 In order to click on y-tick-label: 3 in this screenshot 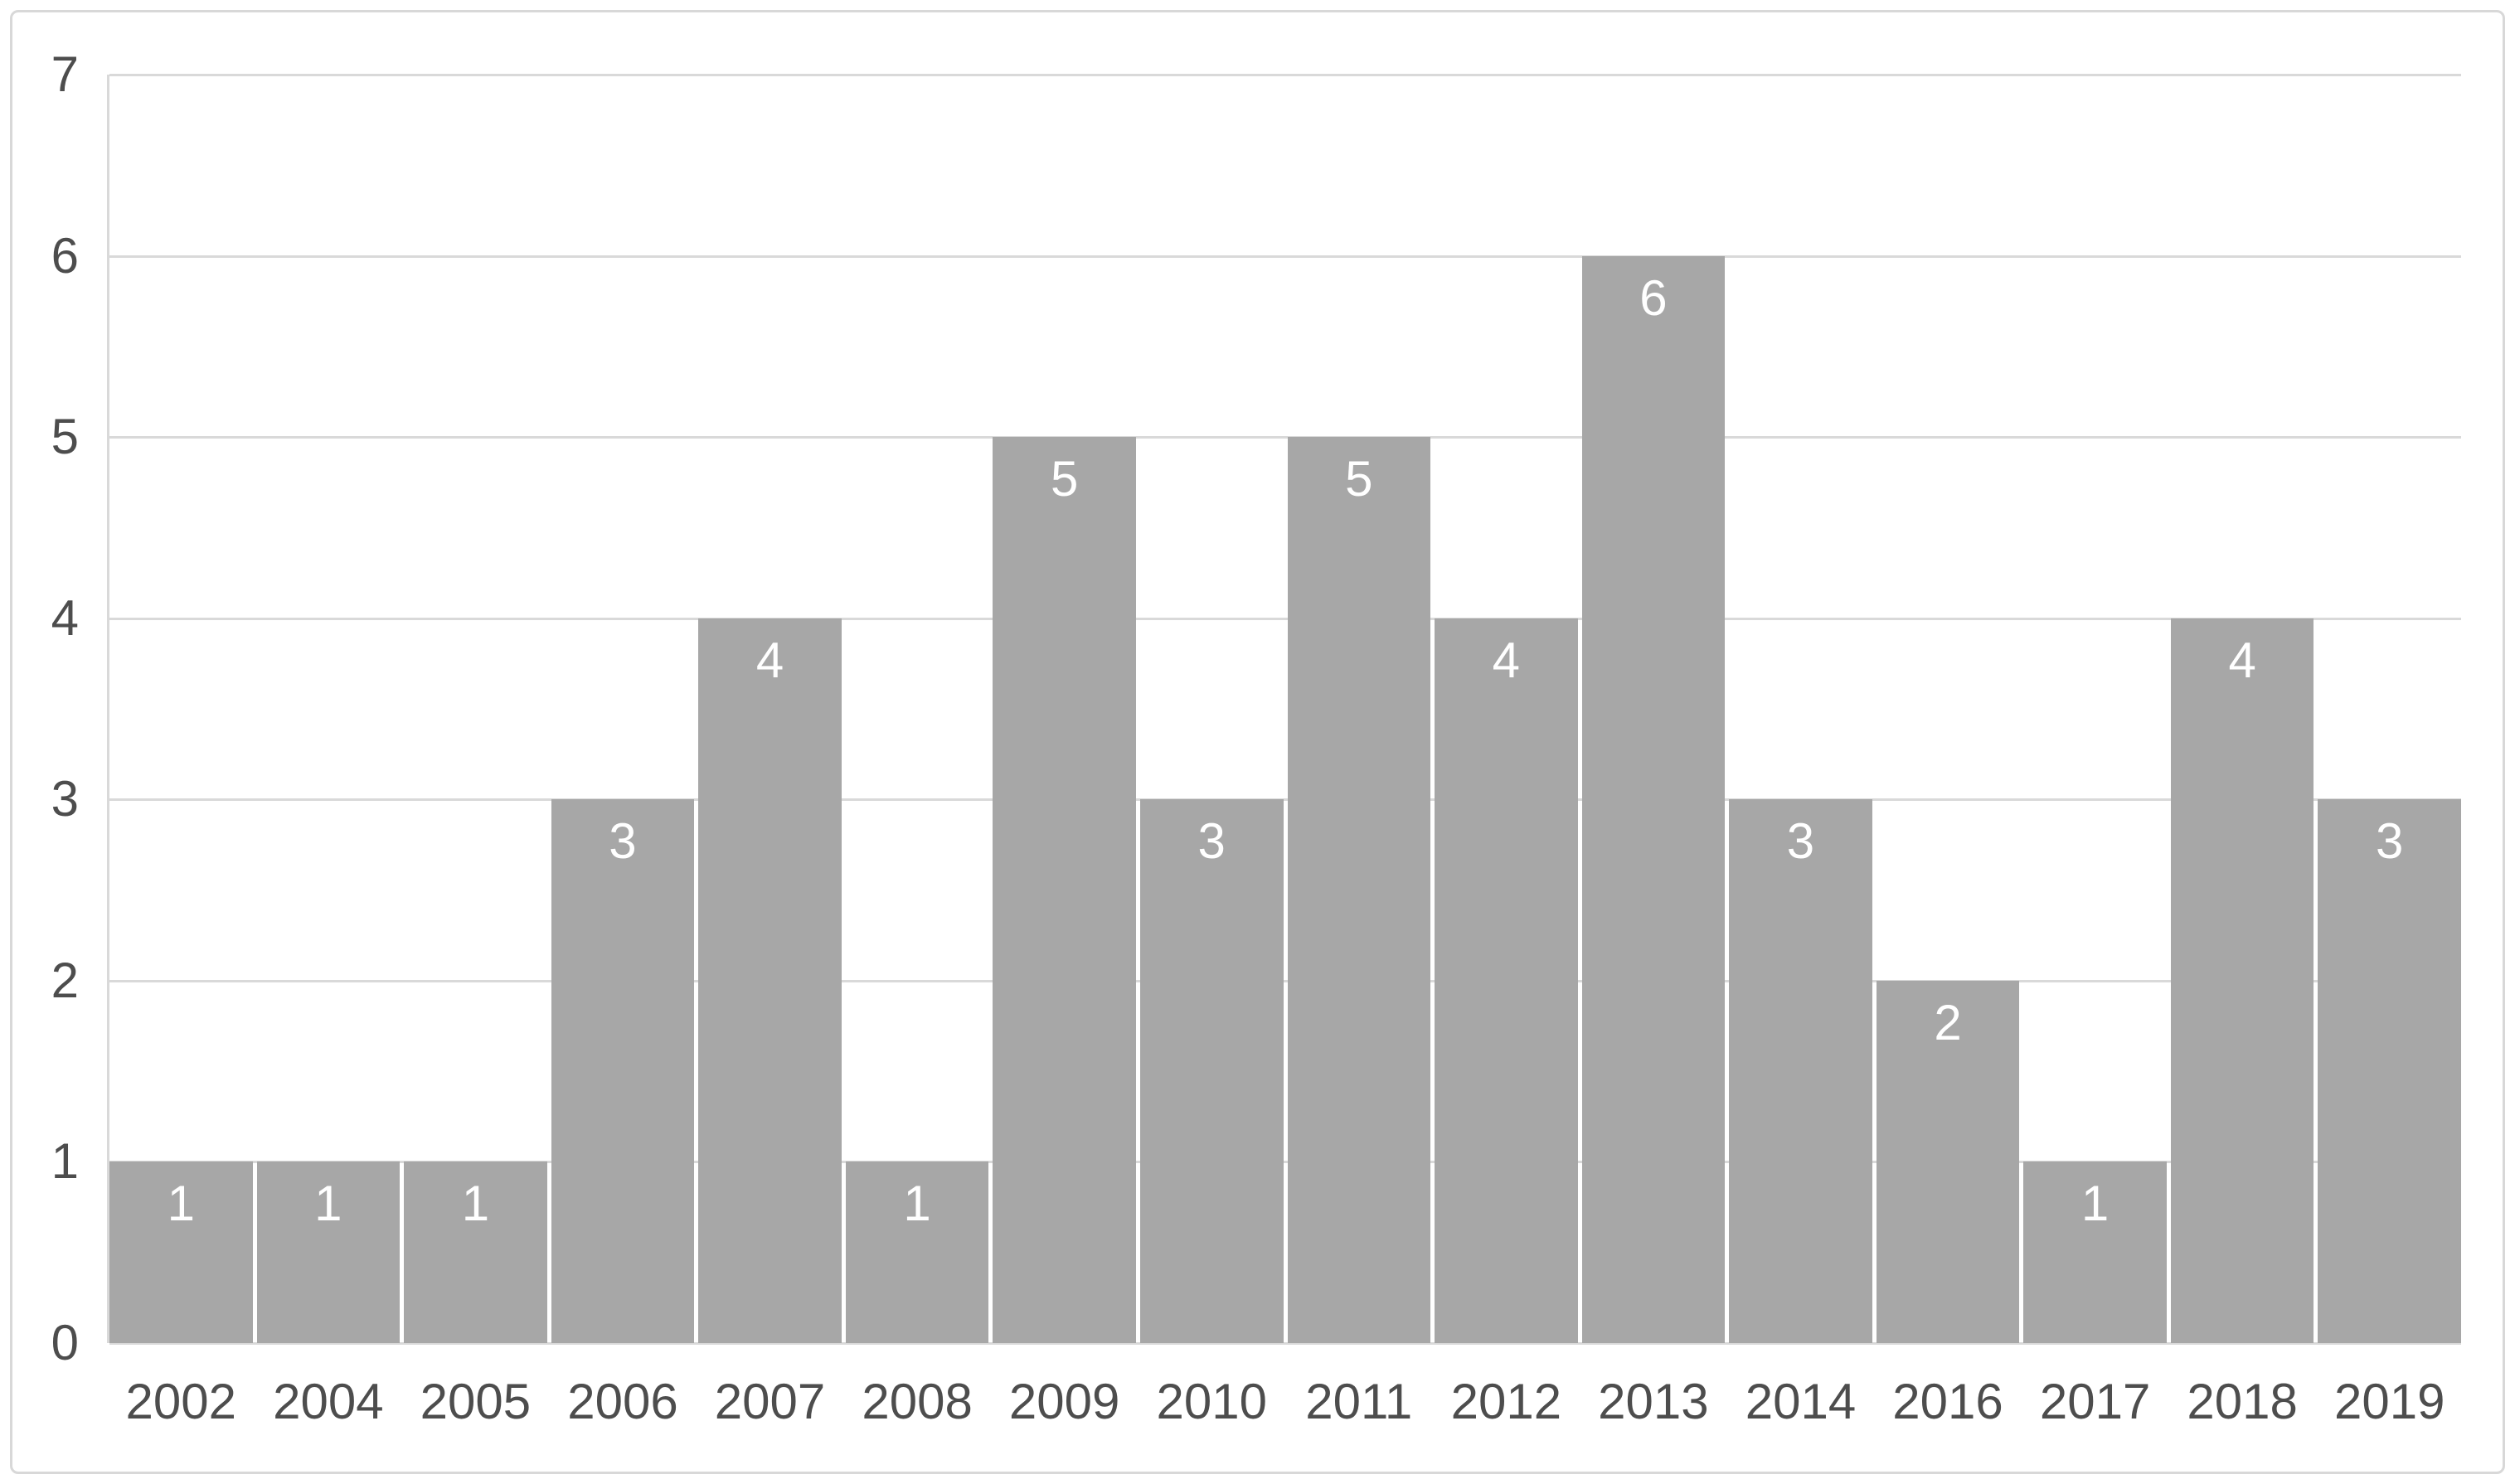, I will do `click(65, 799)`.